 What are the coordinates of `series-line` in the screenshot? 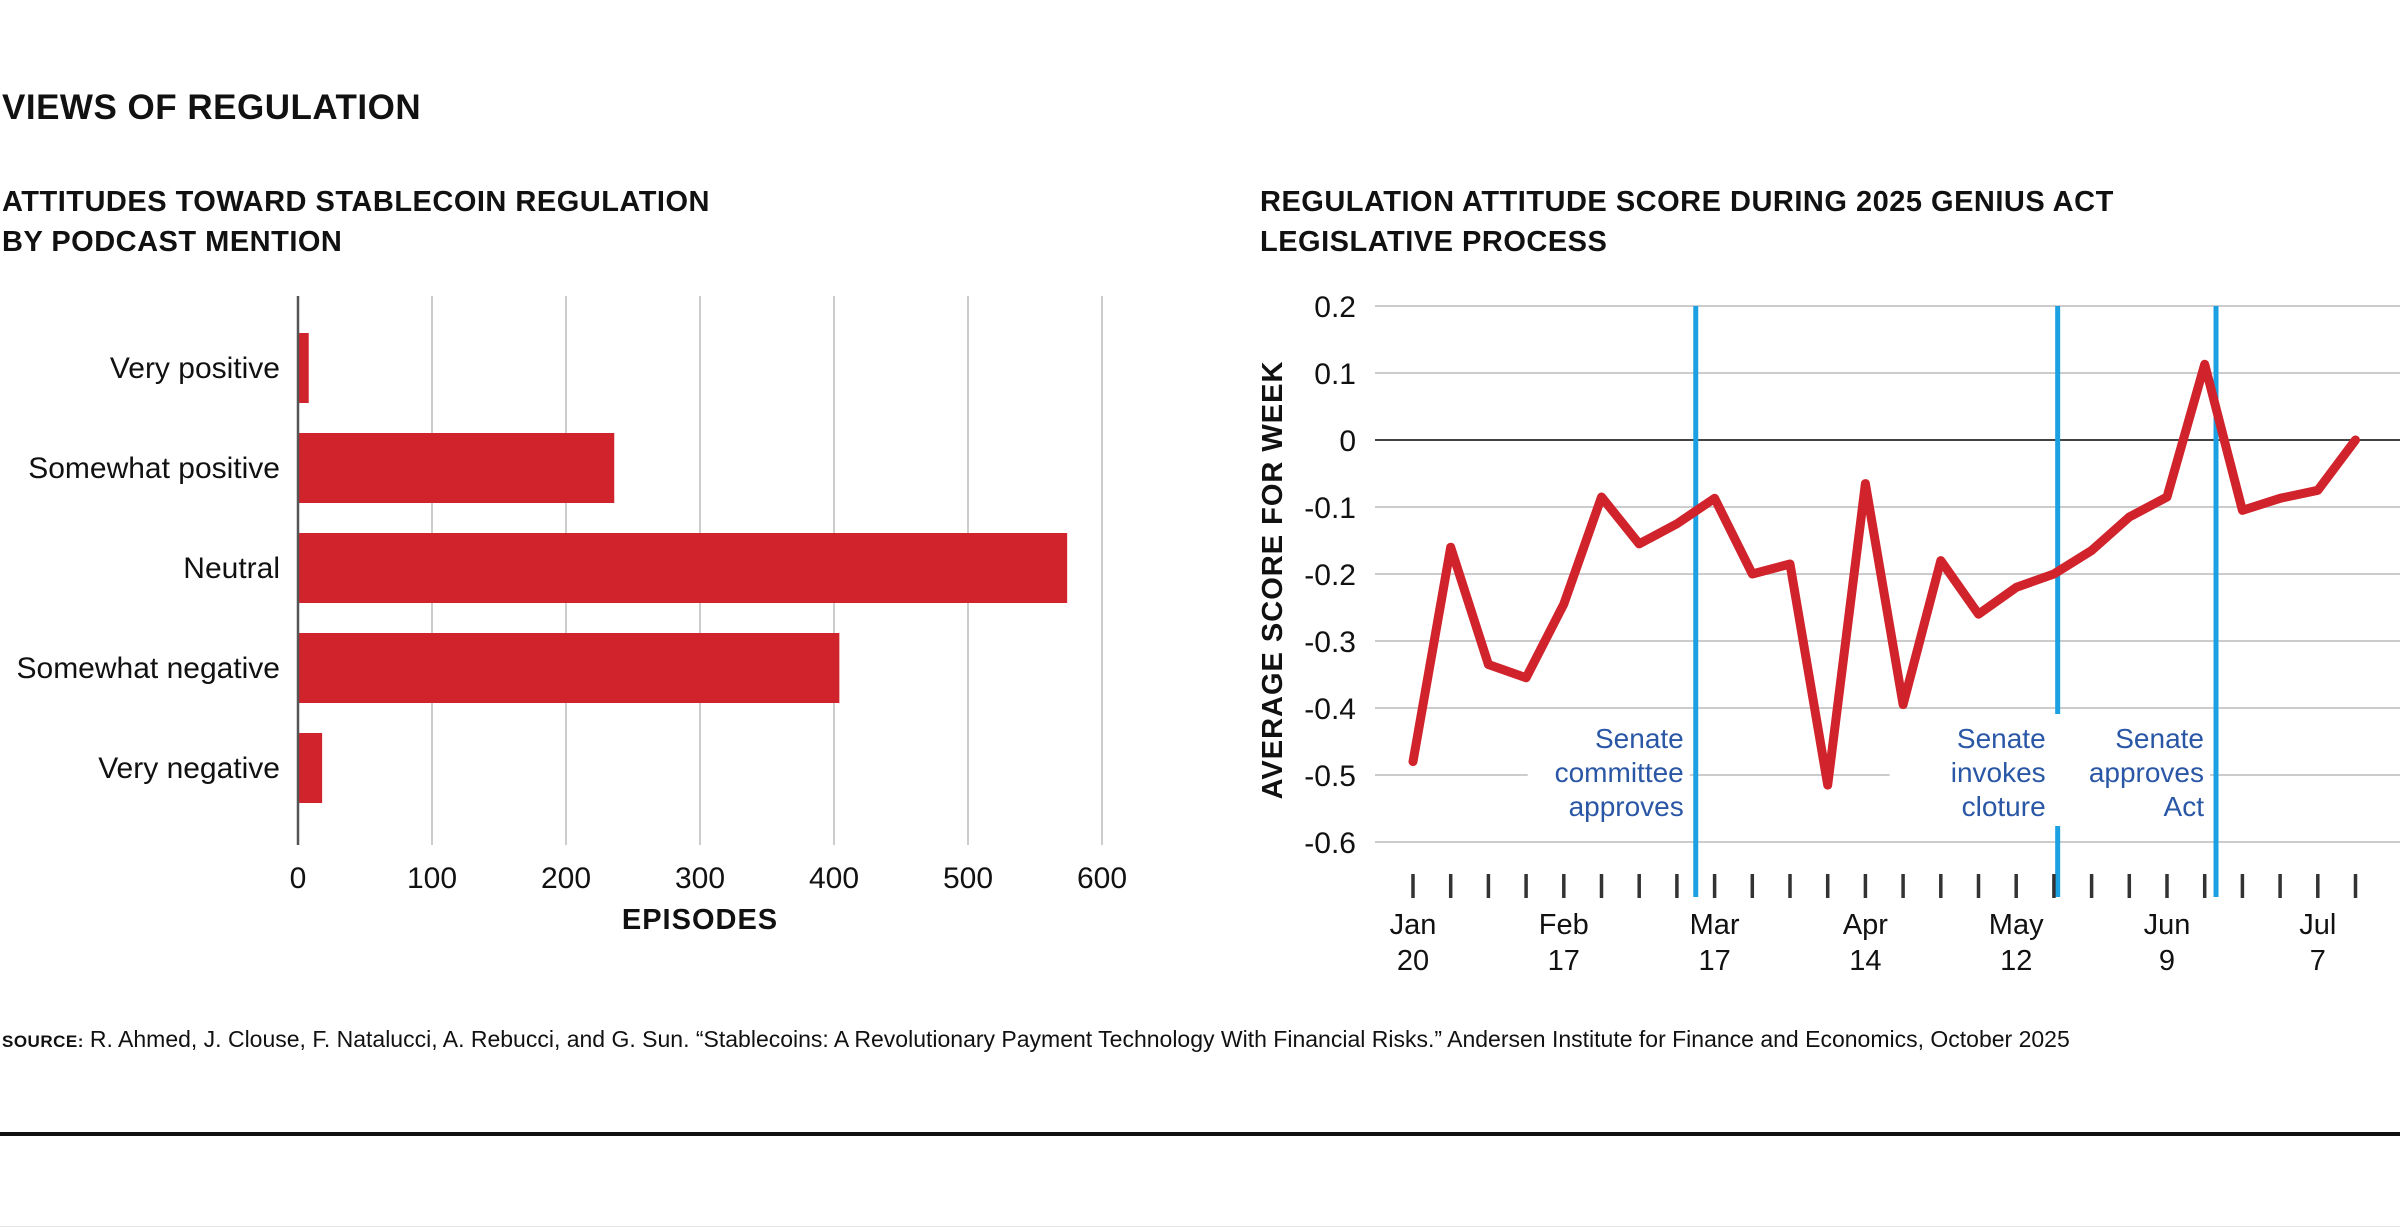 It's located at (1884, 574).